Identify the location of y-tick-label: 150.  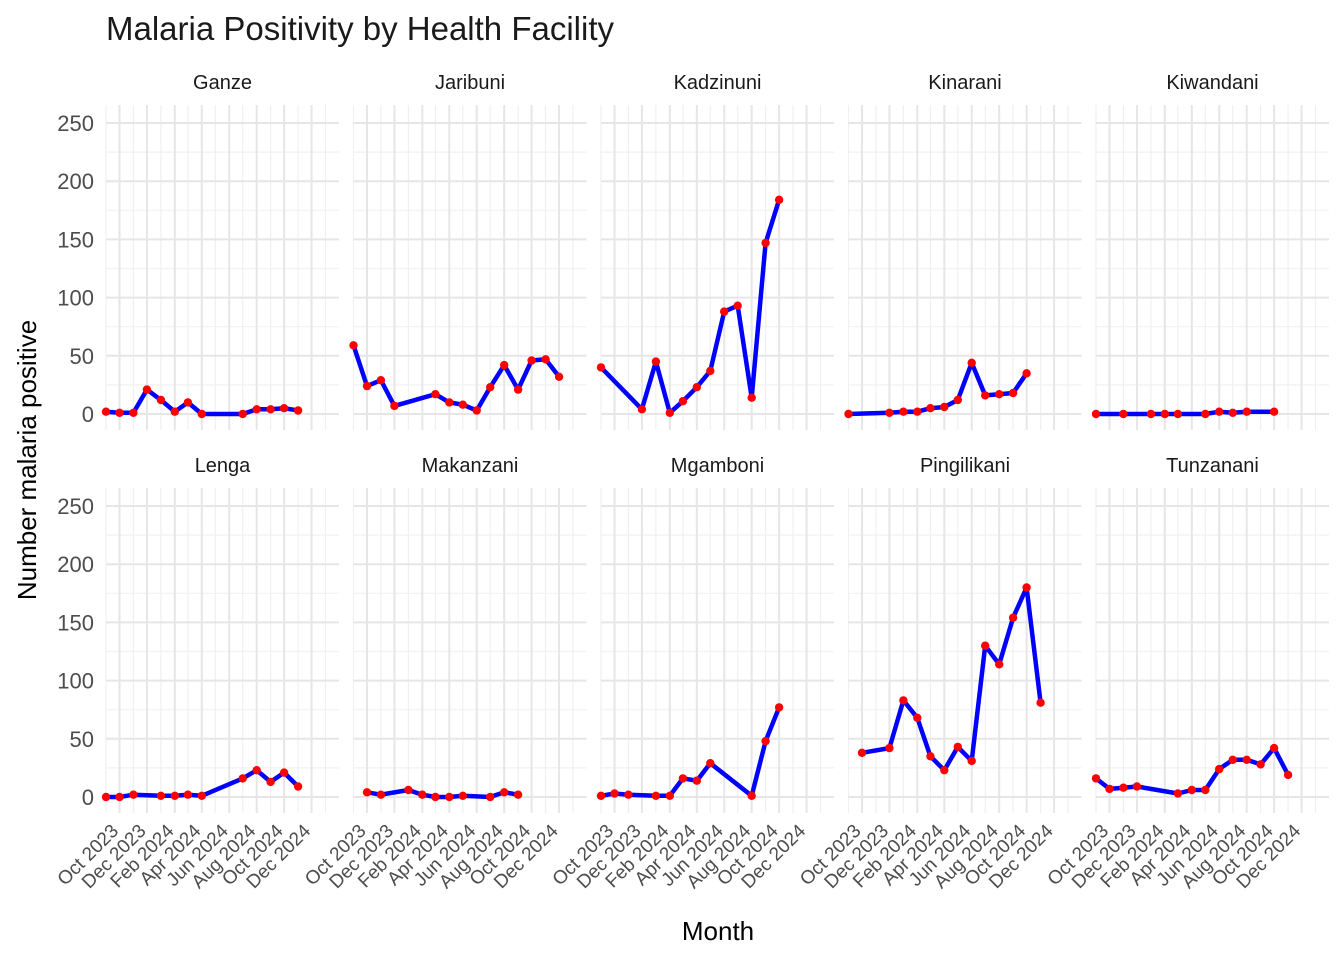
(75, 239).